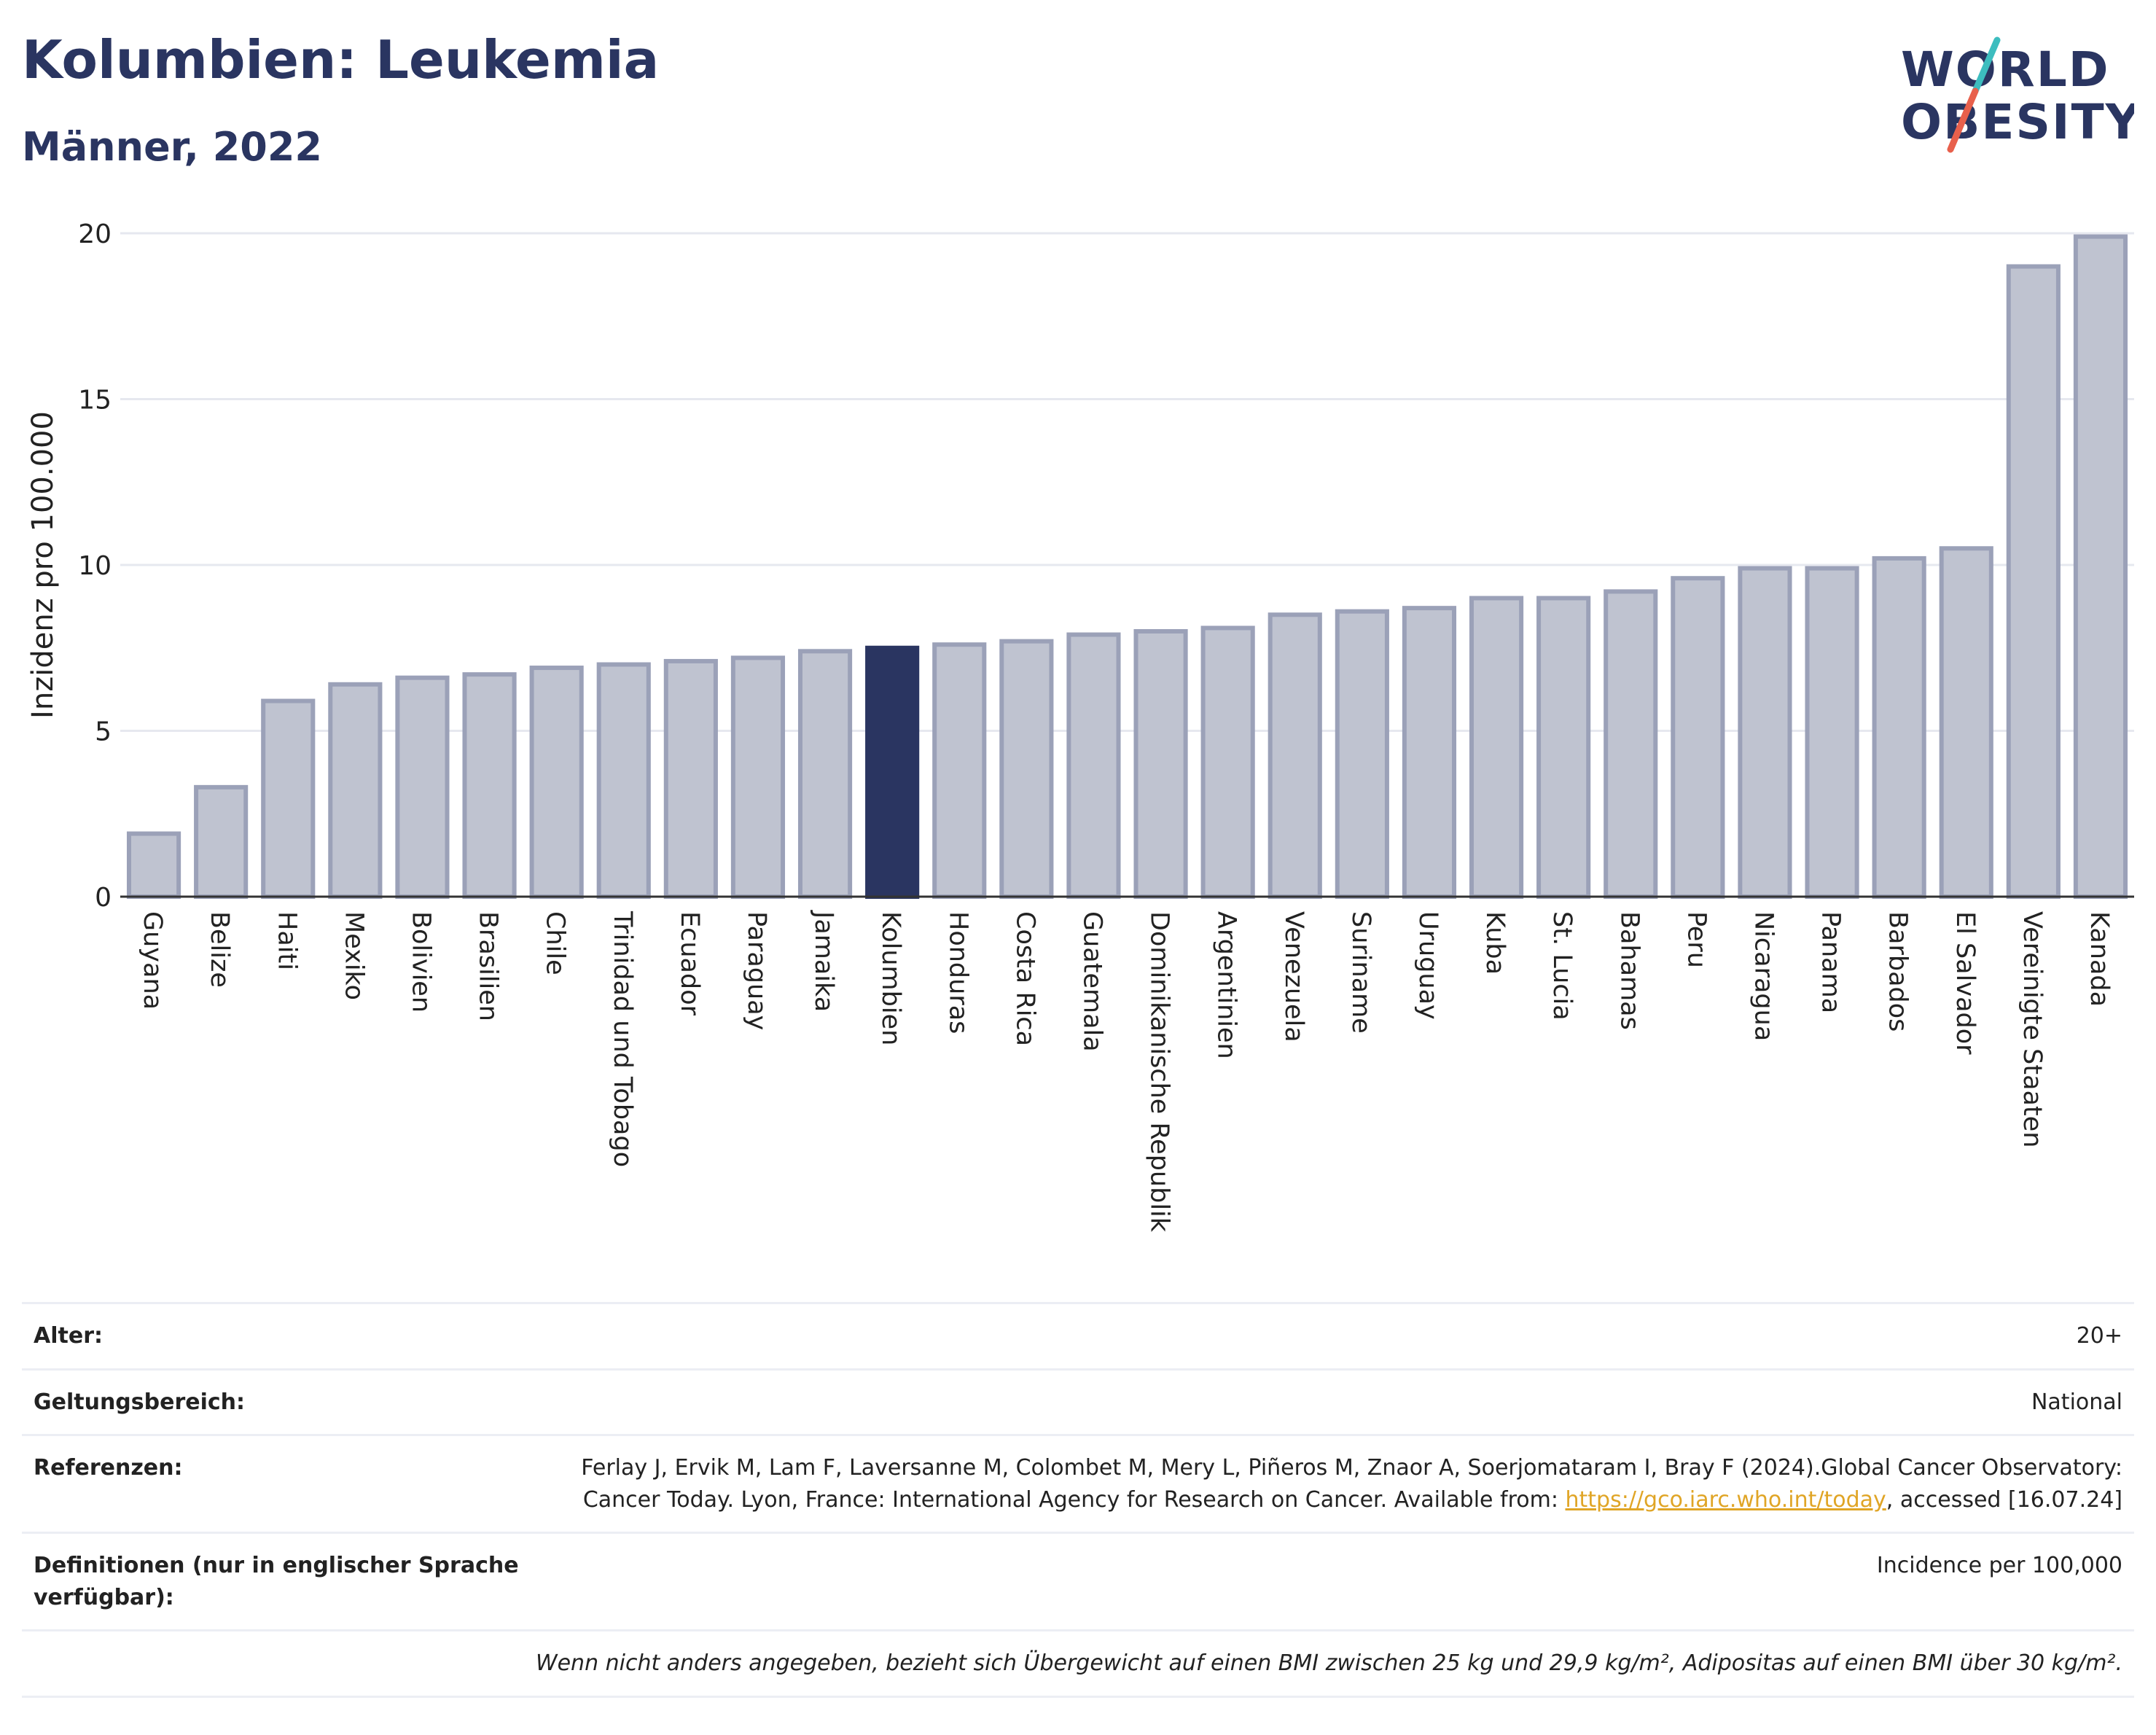 The height and width of the screenshot is (1735, 2156). What do you see at coordinates (220, 949) in the screenshot?
I see `x-tick-label: Belize` at bounding box center [220, 949].